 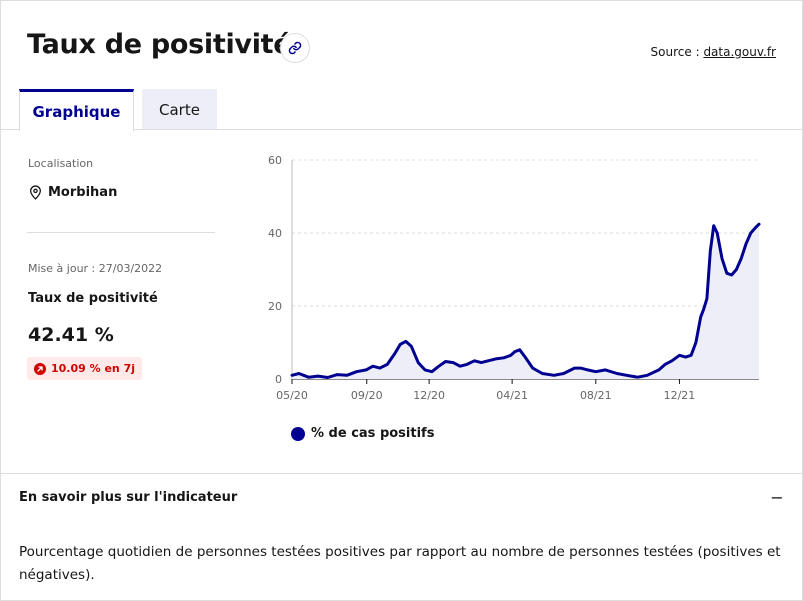 What do you see at coordinates (677, 52) in the screenshot?
I see `source-prefix: Source :` at bounding box center [677, 52].